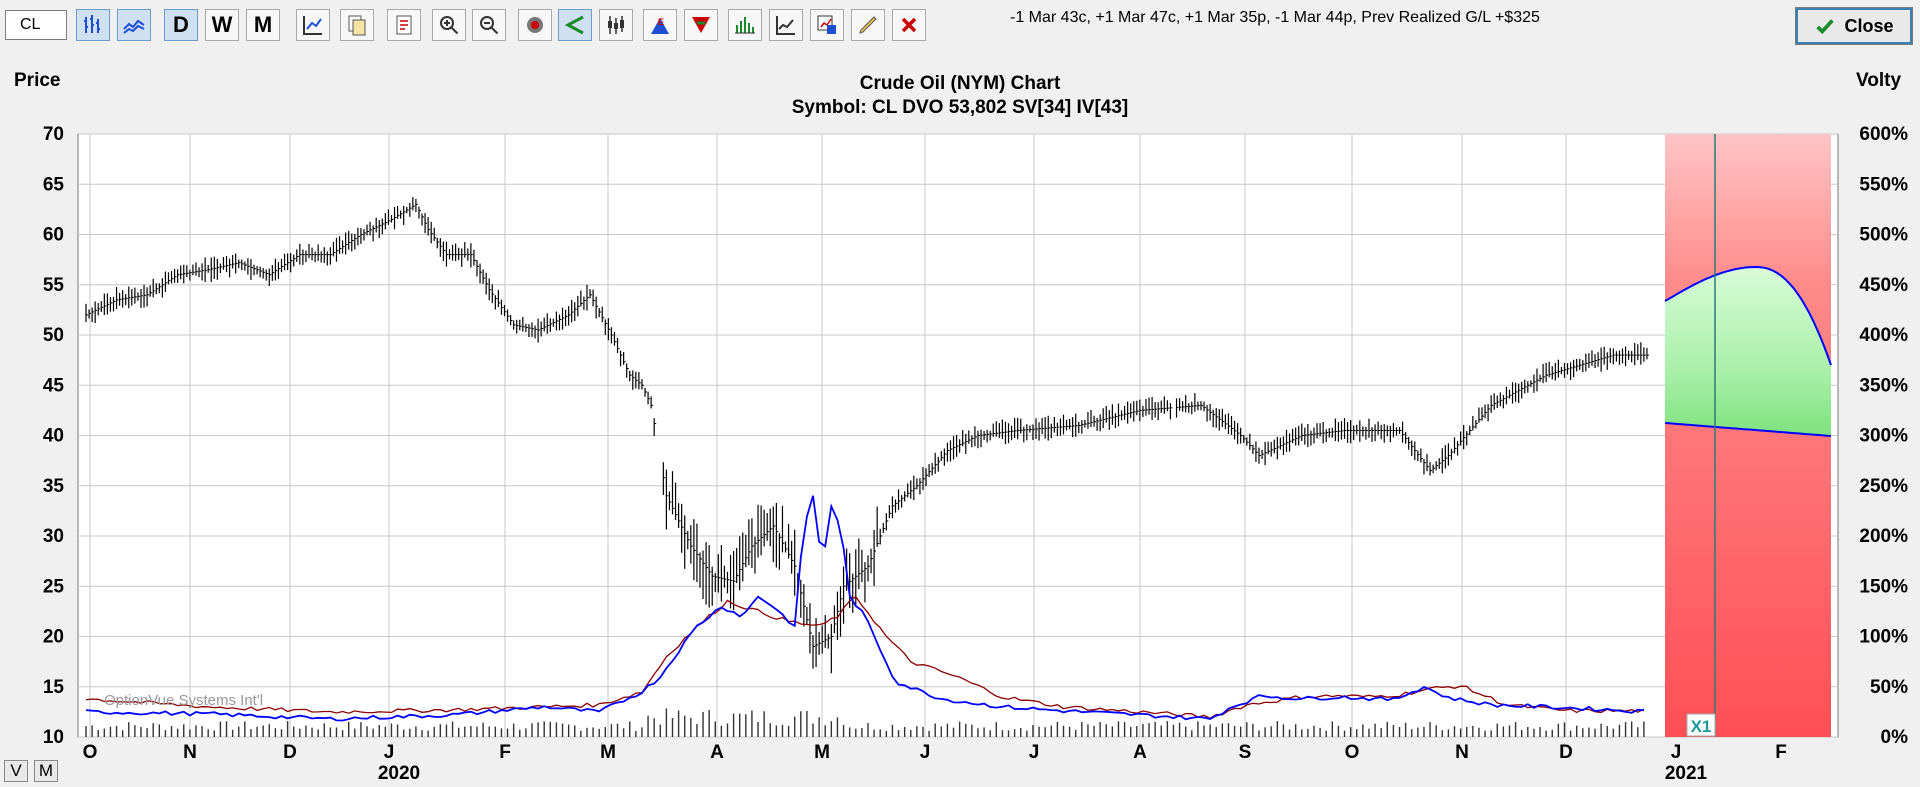 The width and height of the screenshot is (1920, 787). Describe the element at coordinates (865, 657) in the screenshot. I see `implied-volatility-line` at that location.